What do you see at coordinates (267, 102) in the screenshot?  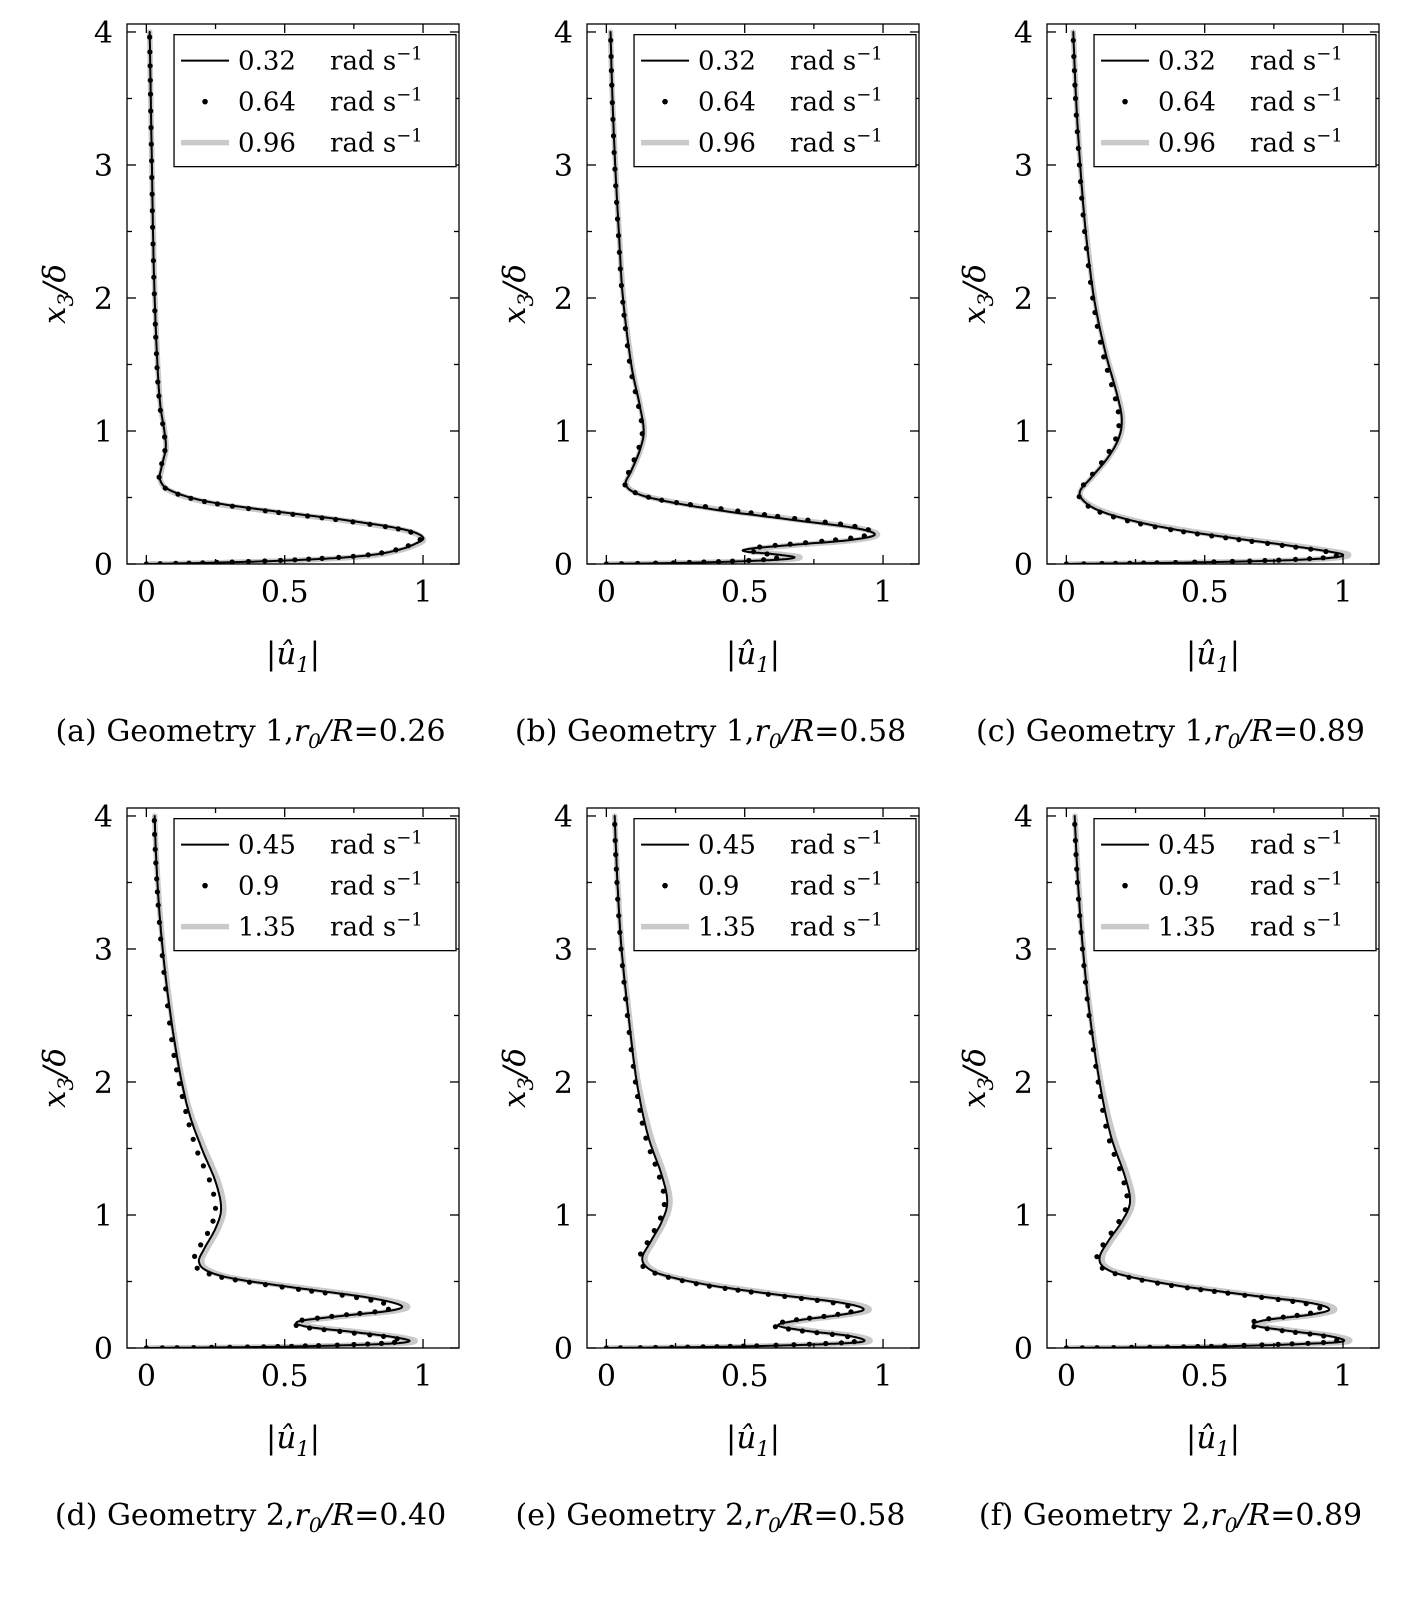 I see `legend-value: 0.64` at bounding box center [267, 102].